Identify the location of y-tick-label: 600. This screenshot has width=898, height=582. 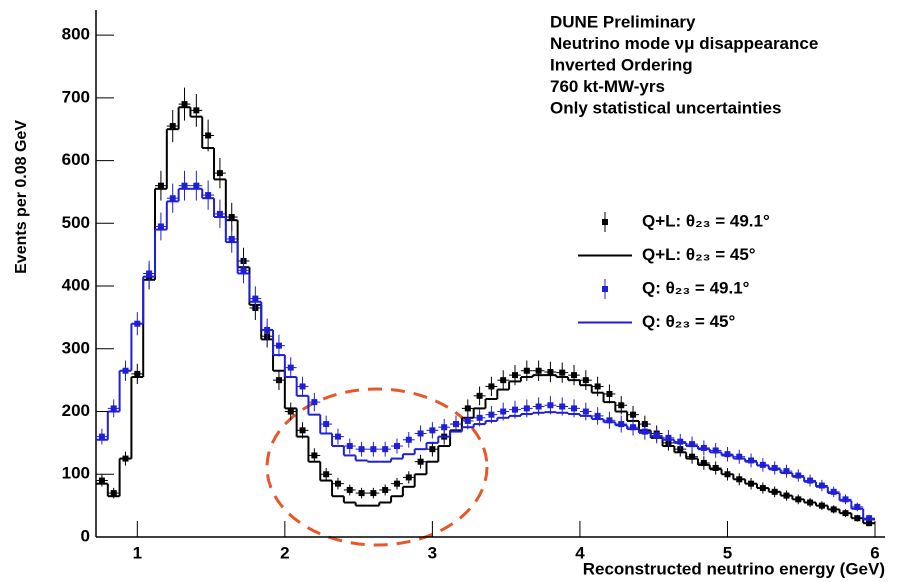
(76, 159).